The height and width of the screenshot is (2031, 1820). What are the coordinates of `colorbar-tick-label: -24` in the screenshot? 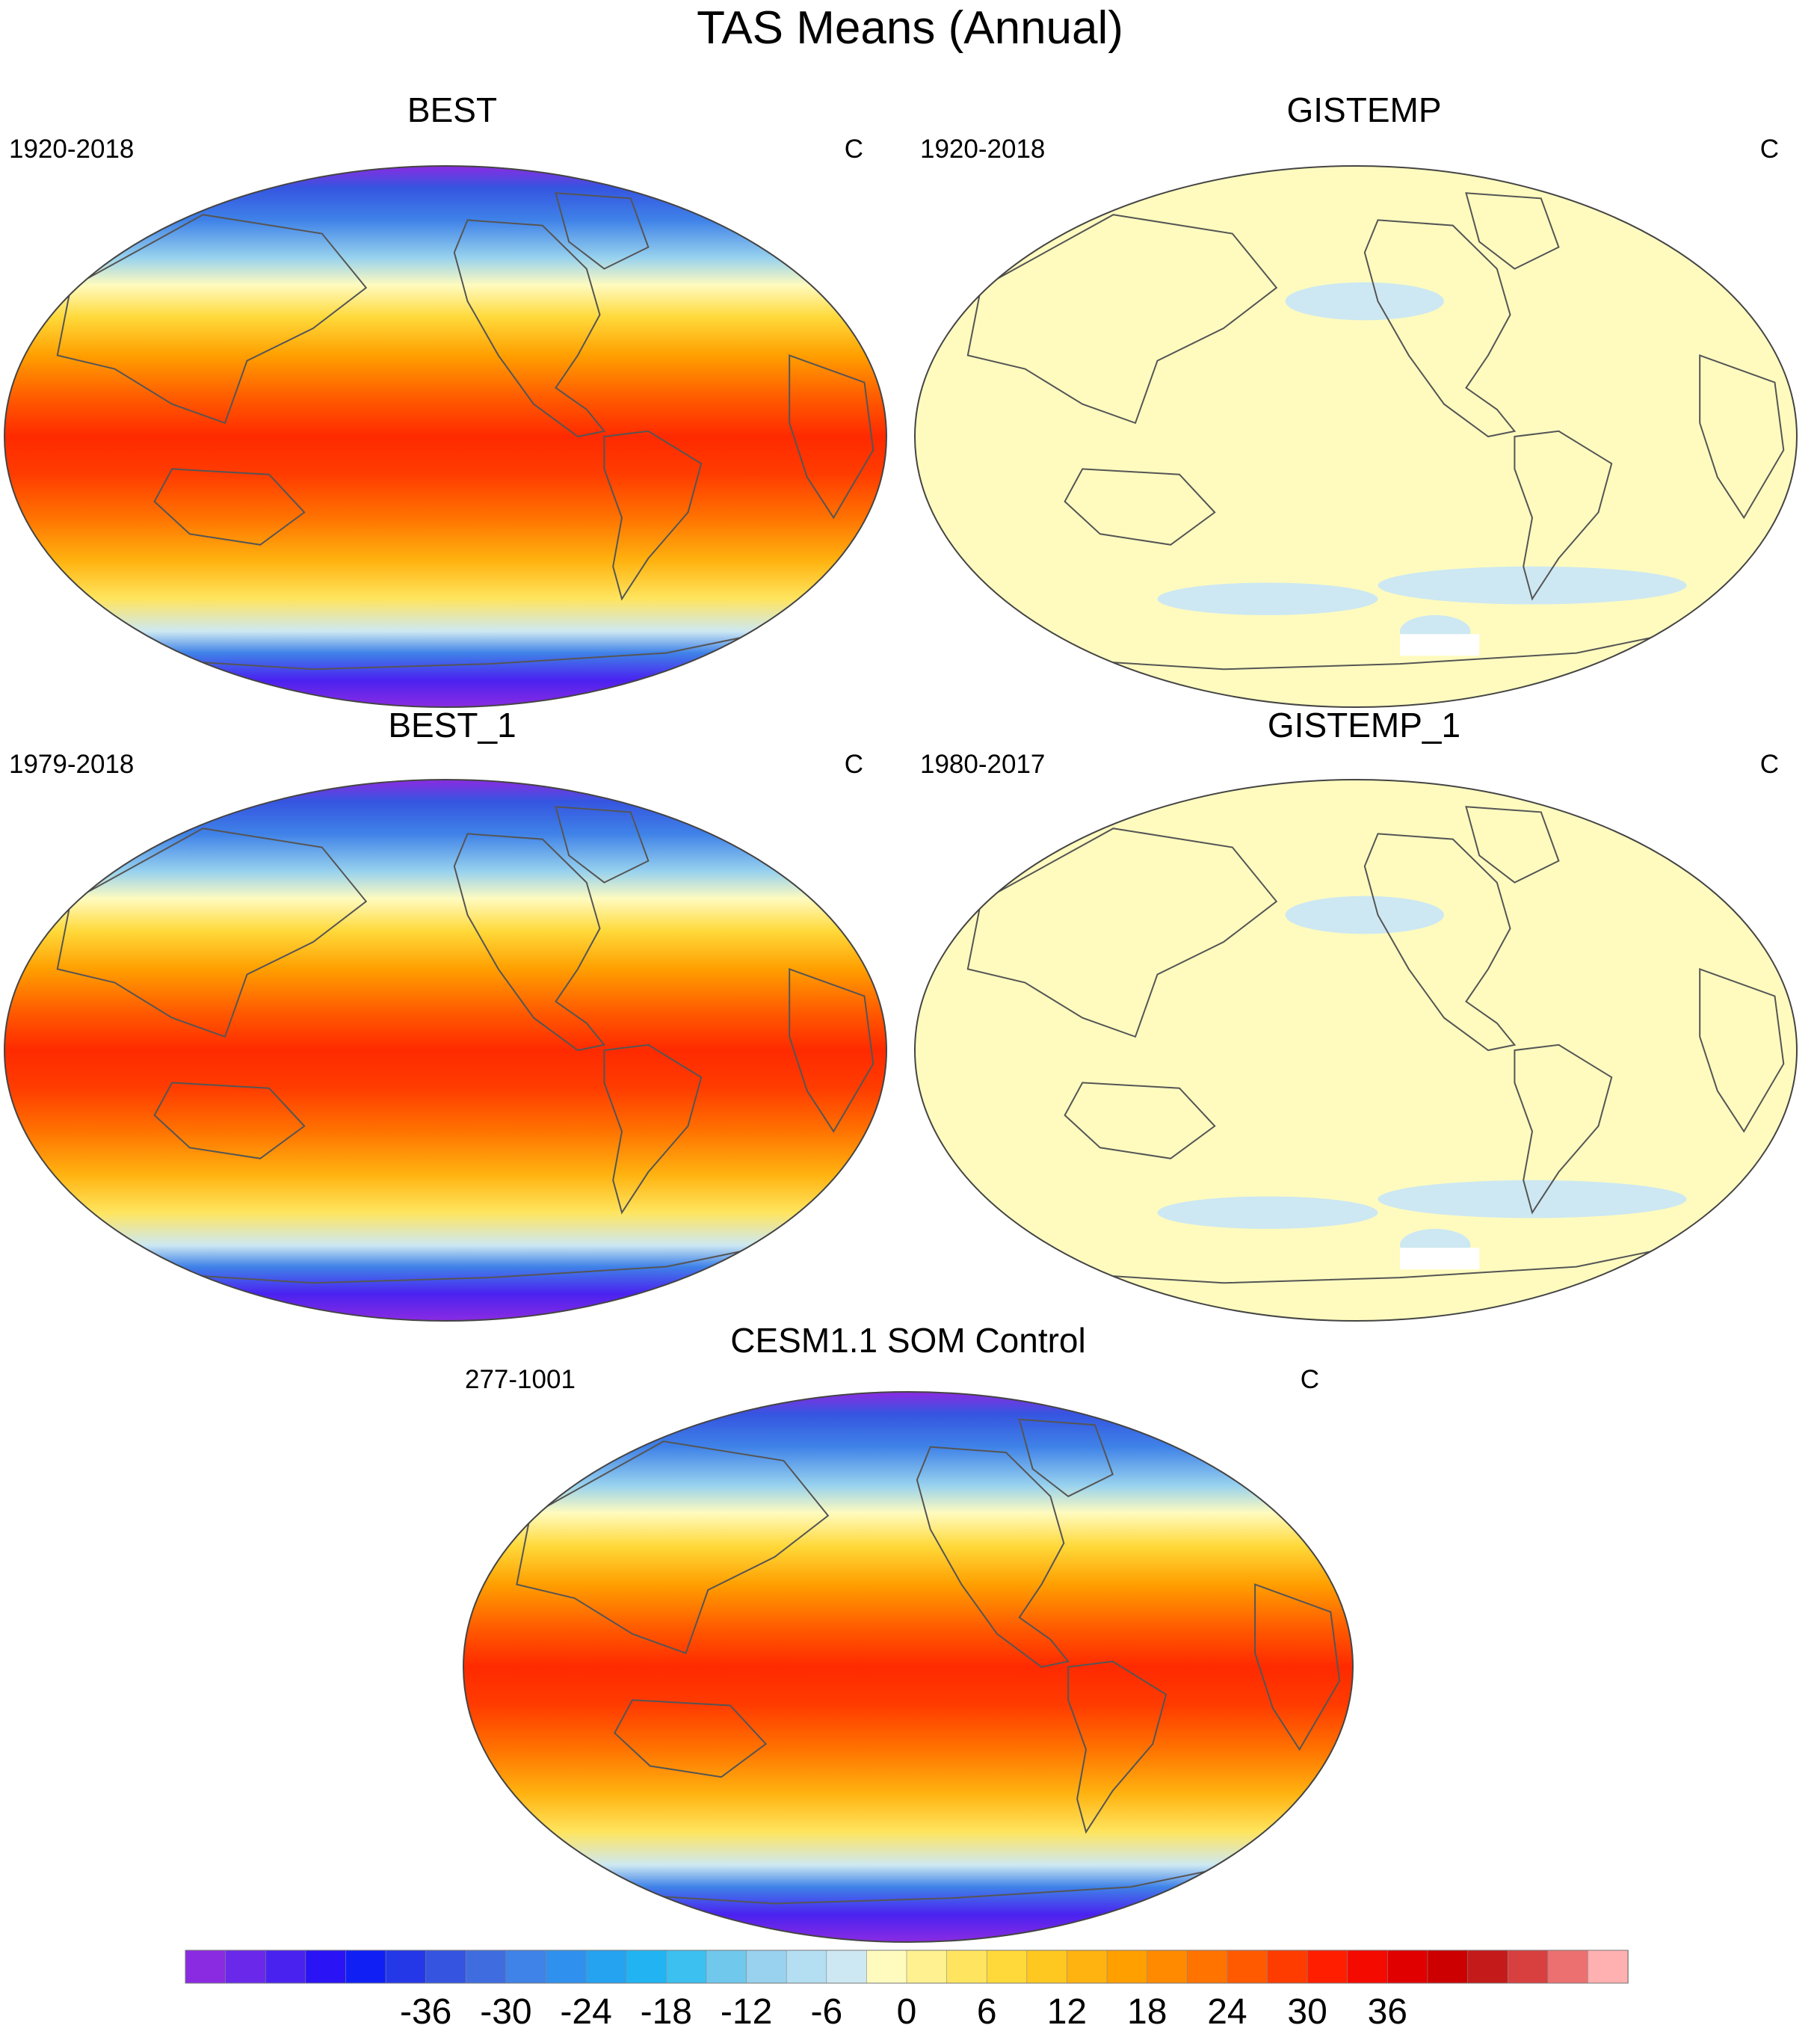 It's located at (585, 2011).